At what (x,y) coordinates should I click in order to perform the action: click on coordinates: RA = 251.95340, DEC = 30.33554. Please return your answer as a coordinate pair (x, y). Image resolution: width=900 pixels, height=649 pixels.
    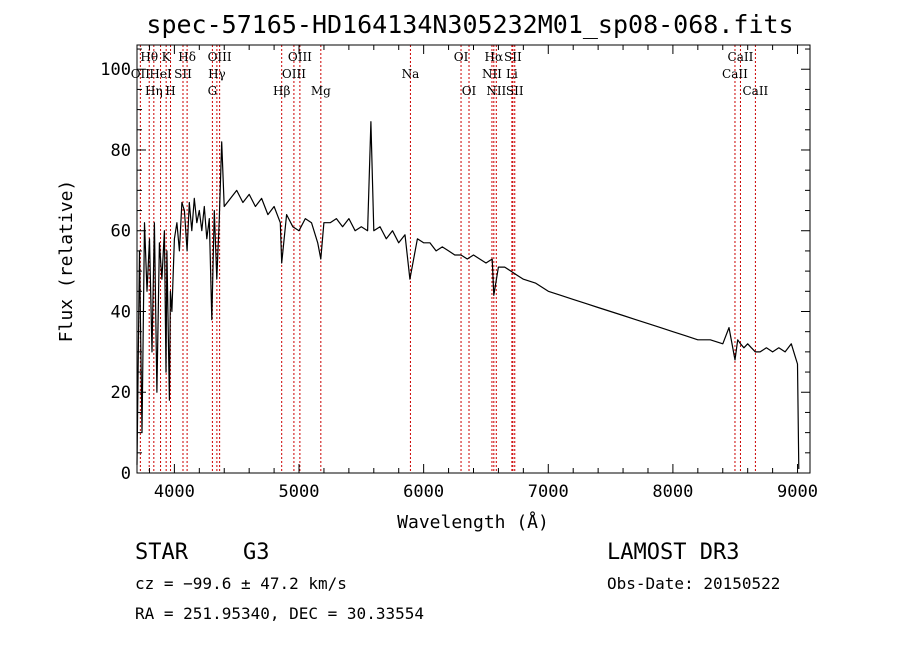
    Looking at the image, I should click on (279, 613).